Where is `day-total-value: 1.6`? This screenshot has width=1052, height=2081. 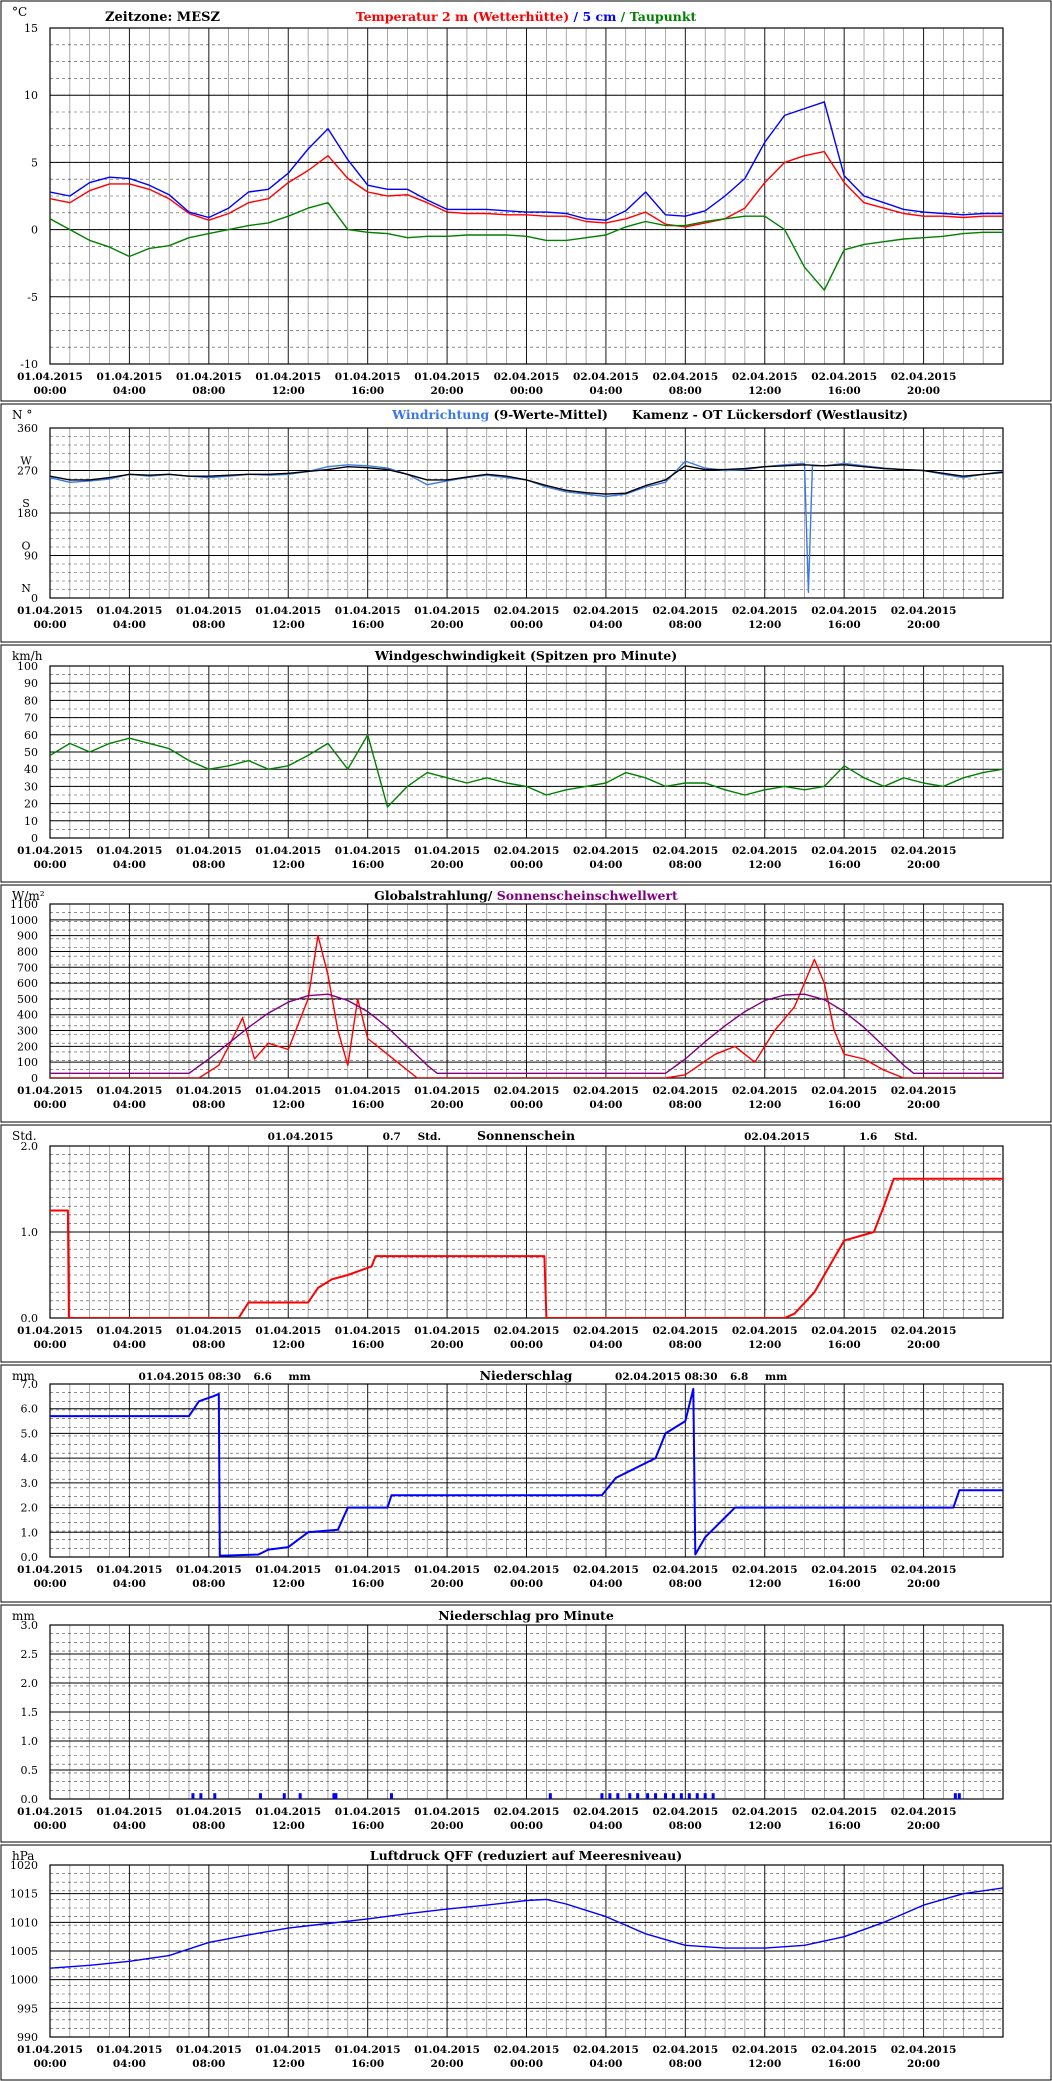 day-total-value: 1.6 is located at coordinates (868, 1137).